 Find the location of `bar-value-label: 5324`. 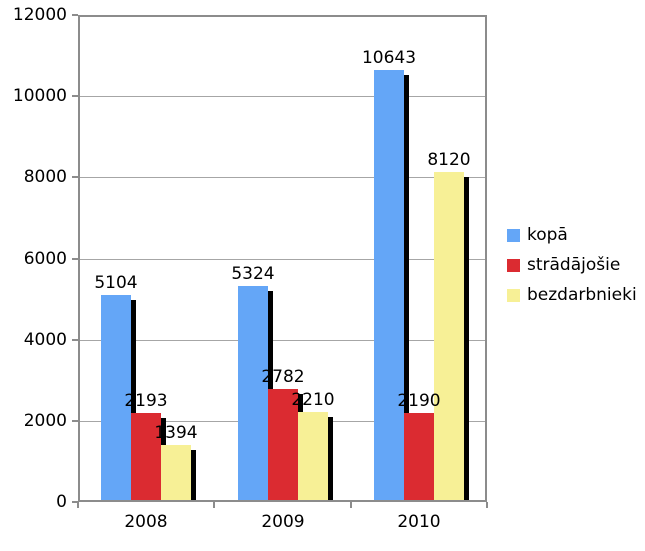

bar-value-label: 5324 is located at coordinates (253, 274).